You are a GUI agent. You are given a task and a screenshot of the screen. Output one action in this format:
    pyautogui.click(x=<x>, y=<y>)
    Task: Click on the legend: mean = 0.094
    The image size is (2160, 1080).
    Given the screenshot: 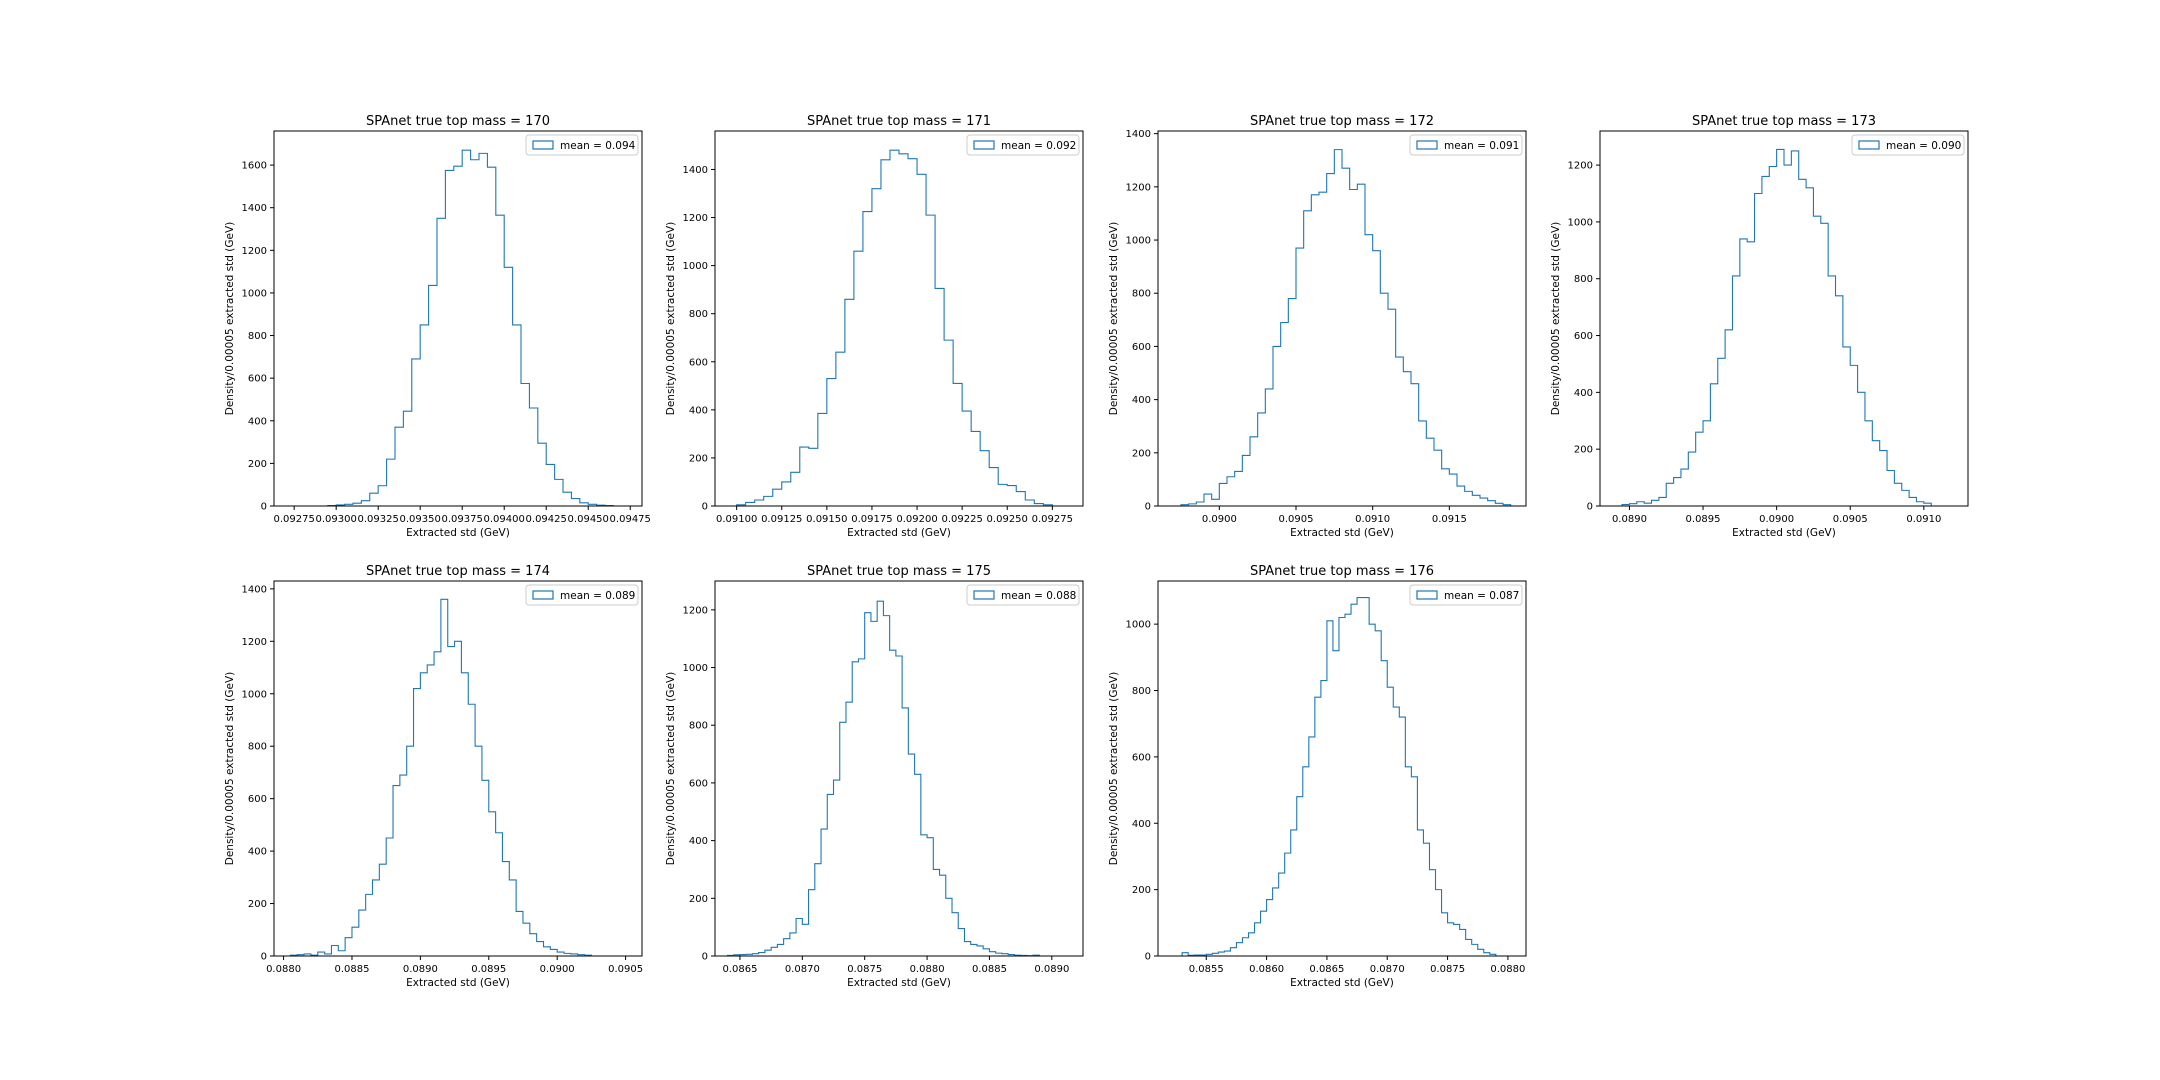 What is the action you would take?
    pyautogui.click(x=582, y=145)
    